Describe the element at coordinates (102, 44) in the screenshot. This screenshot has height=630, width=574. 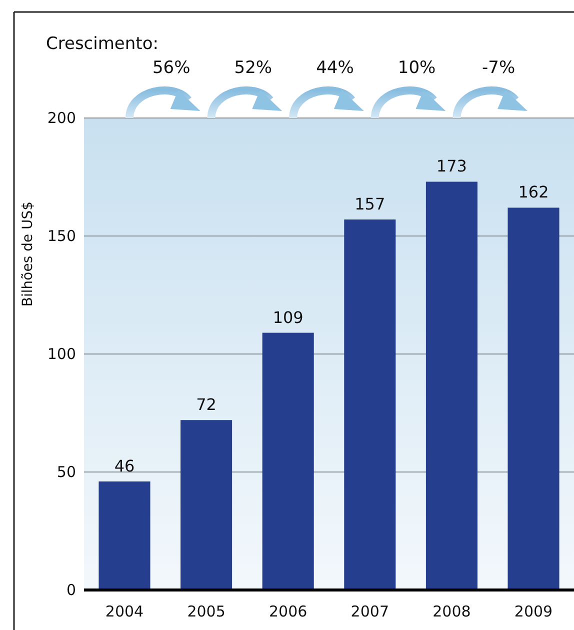
I see `text: Crescimento:` at that location.